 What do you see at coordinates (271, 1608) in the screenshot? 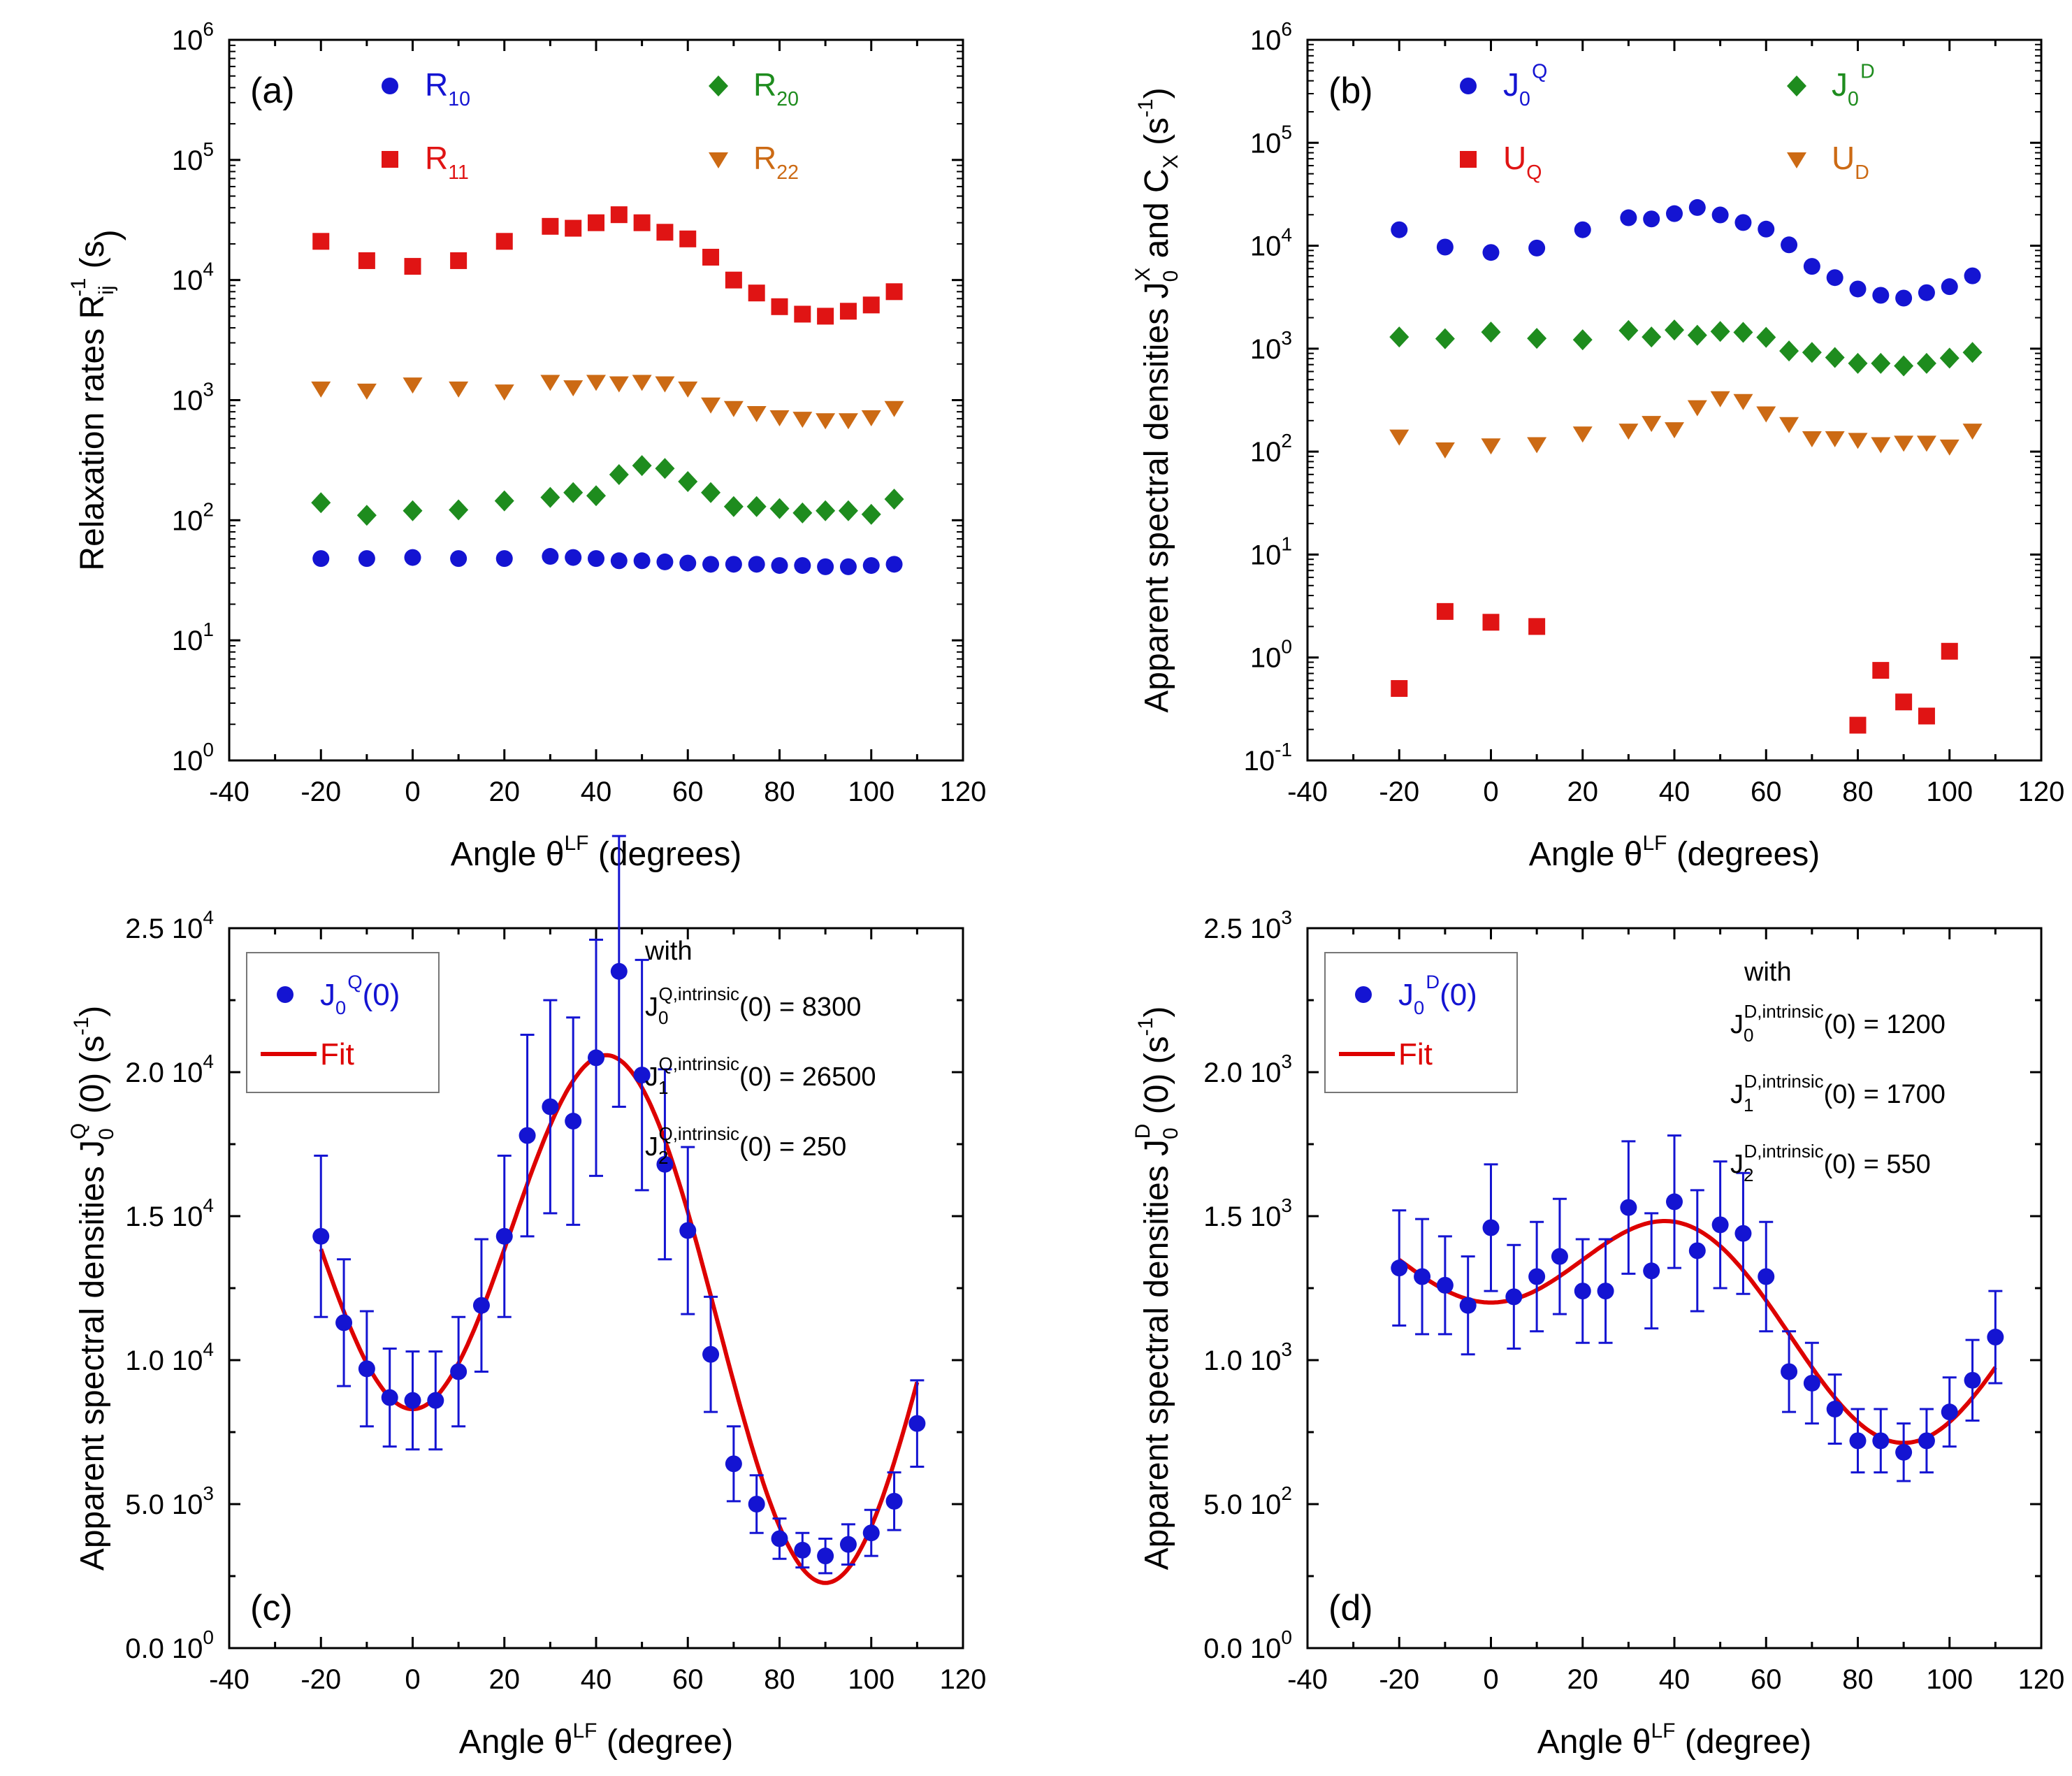
I see `panel-label: (c)` at bounding box center [271, 1608].